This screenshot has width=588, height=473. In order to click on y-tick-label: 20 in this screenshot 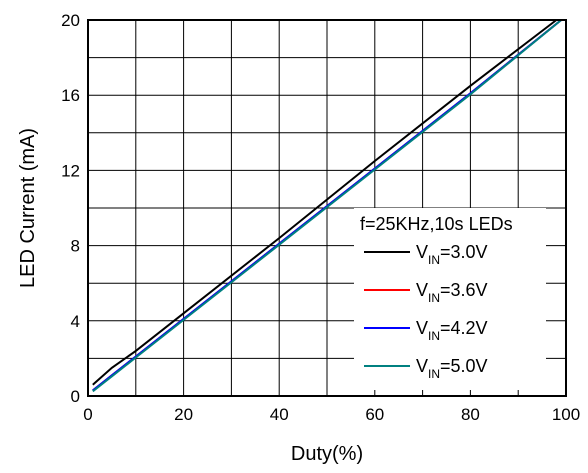, I will do `click(70, 20)`.